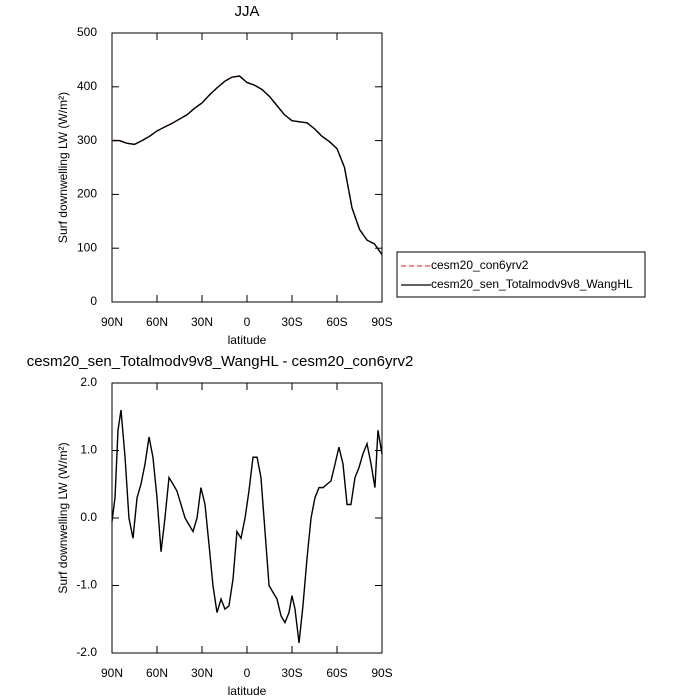 Image resolution: width=700 pixels, height=700 pixels. What do you see at coordinates (87, 140) in the screenshot?
I see `y-tick-label: 300` at bounding box center [87, 140].